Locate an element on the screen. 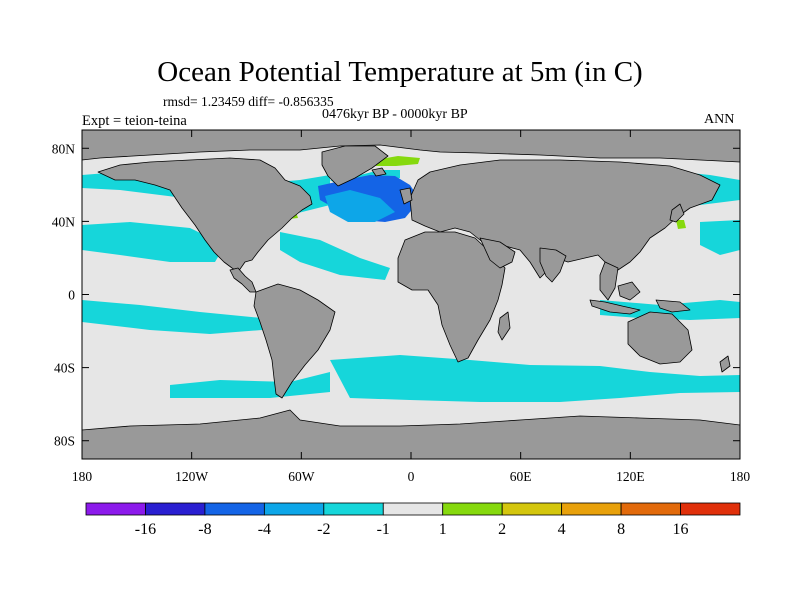  colorbar-labels: -16 -8 -4 -2 -1 1 2 4 8 16 is located at coordinates (412, 529).